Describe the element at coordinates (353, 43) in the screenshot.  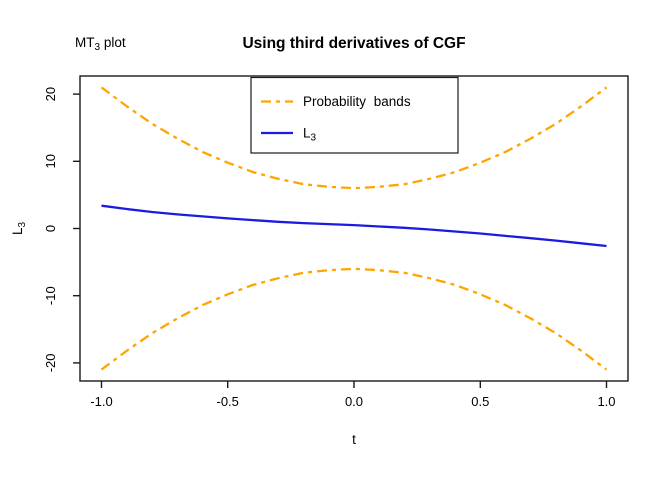
I see `figure-title: Using third derivatives of CGF` at that location.